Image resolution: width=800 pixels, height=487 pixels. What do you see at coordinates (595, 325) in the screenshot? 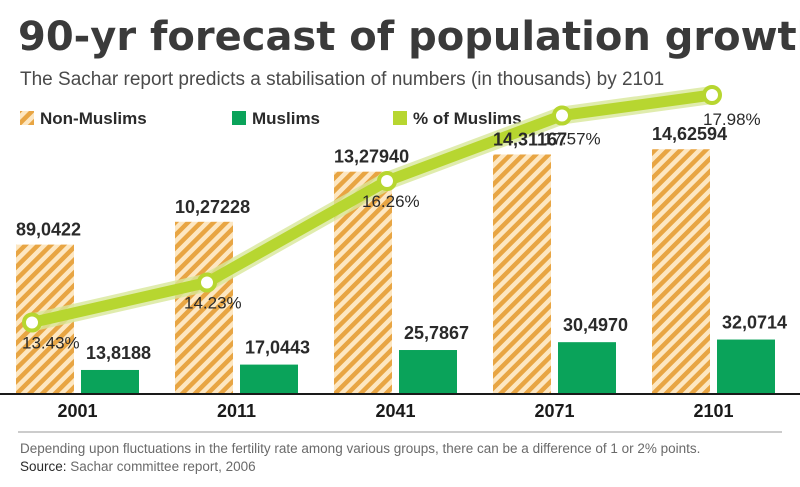
I see `label-muslims-2071: 30,4970` at bounding box center [595, 325].